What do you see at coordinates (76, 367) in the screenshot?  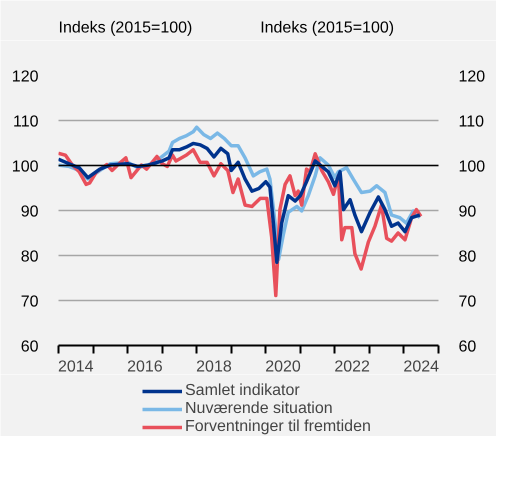 I see `x-tick-label: 2014` at bounding box center [76, 367].